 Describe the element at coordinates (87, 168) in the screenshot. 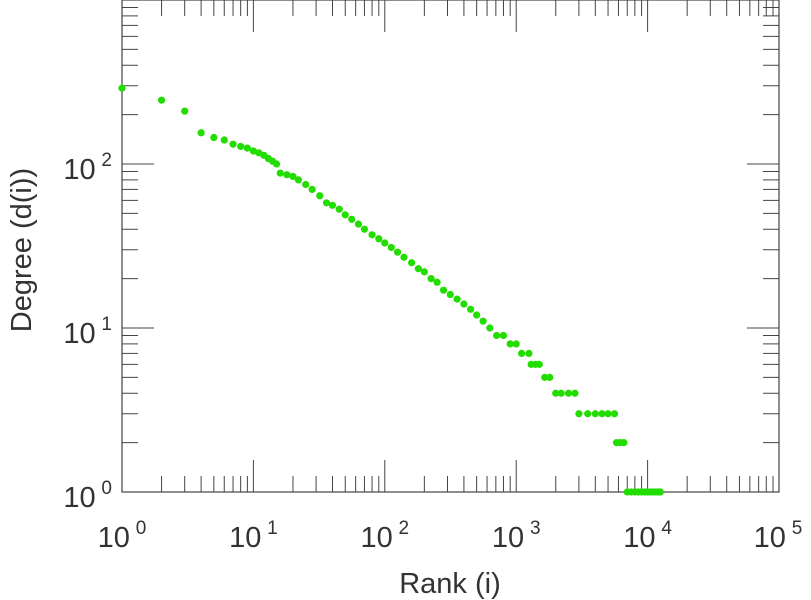

I see `y-tick-label: 10 2` at that location.